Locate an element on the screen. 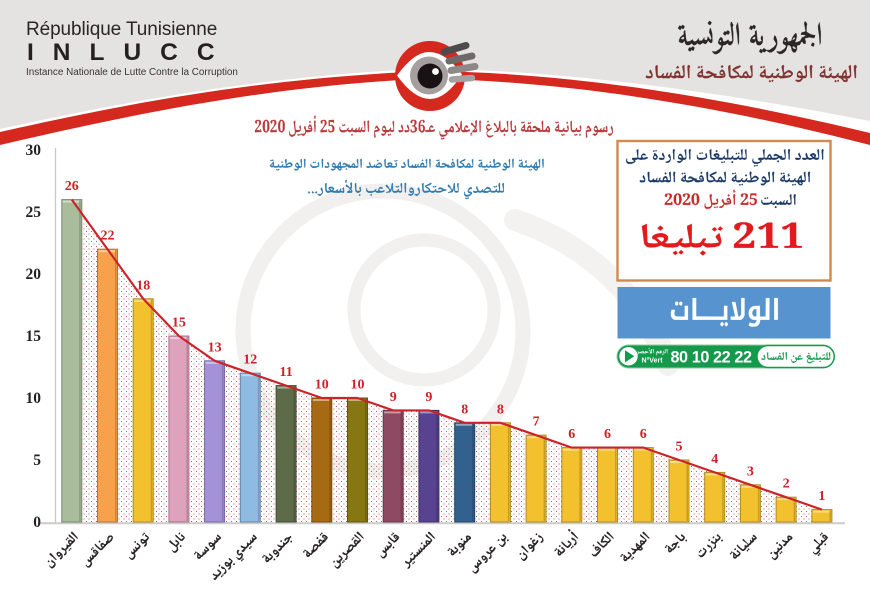 The image size is (870, 615). svg-text: 13 is located at coordinates (215, 347).